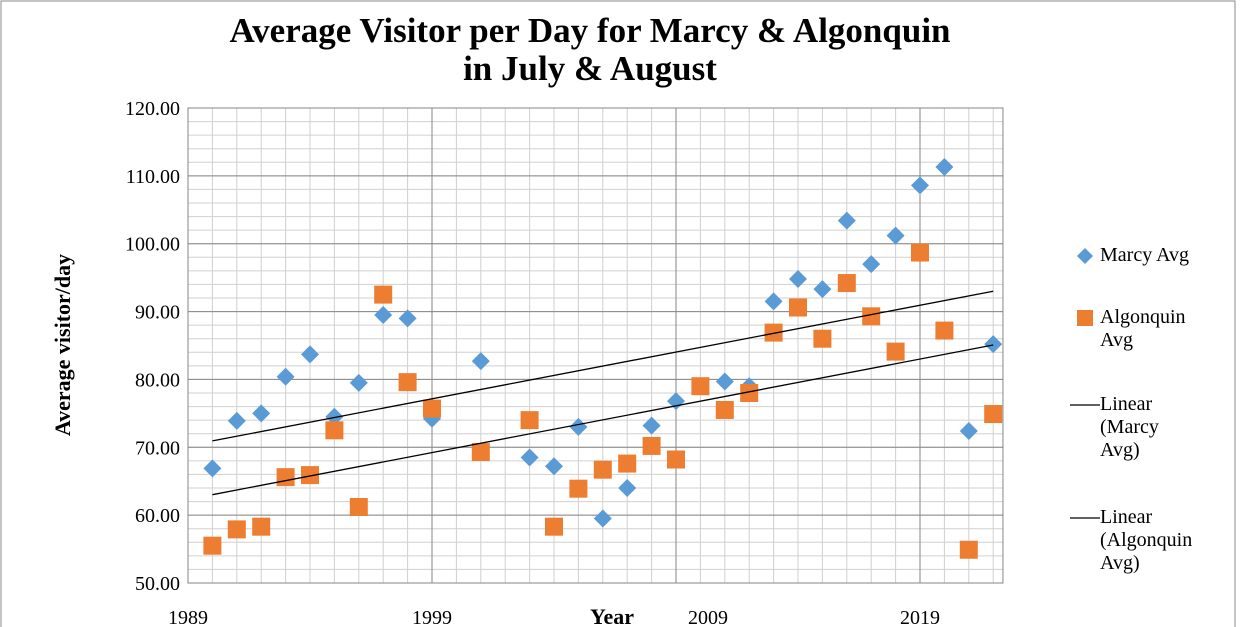 Image resolution: width=1248 pixels, height=627 pixels. What do you see at coordinates (152, 245) in the screenshot?
I see `y-tick-label: 100.00` at bounding box center [152, 245].